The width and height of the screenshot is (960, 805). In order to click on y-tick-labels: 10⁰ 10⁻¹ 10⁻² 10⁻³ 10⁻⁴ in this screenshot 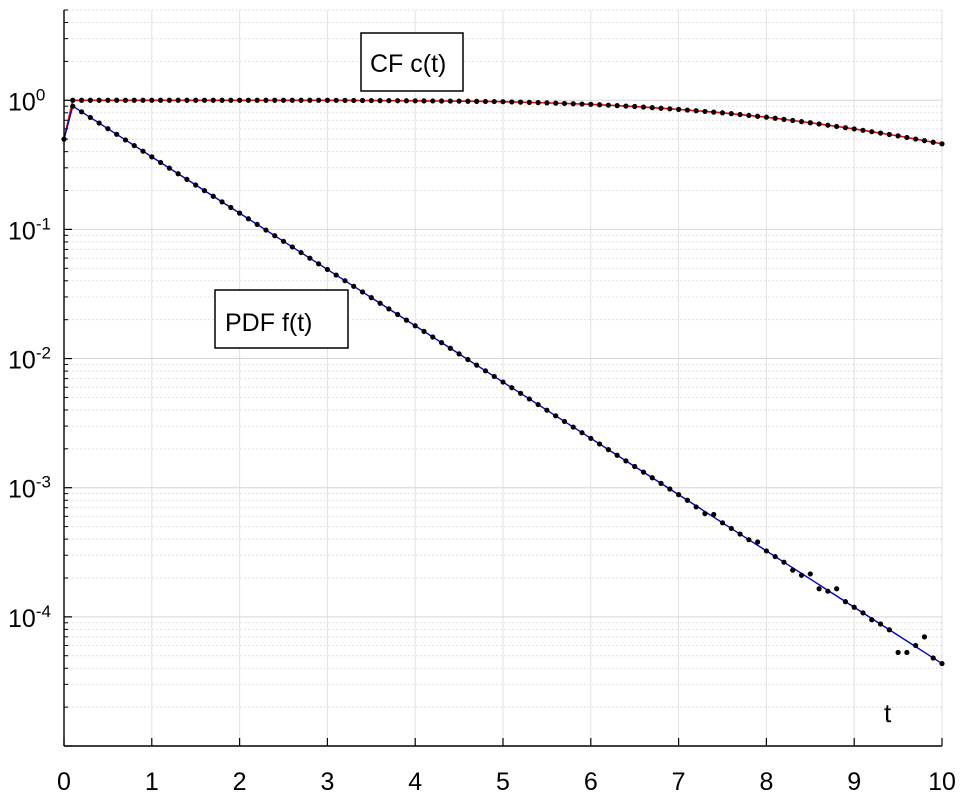, I will do `click(29, 359)`.